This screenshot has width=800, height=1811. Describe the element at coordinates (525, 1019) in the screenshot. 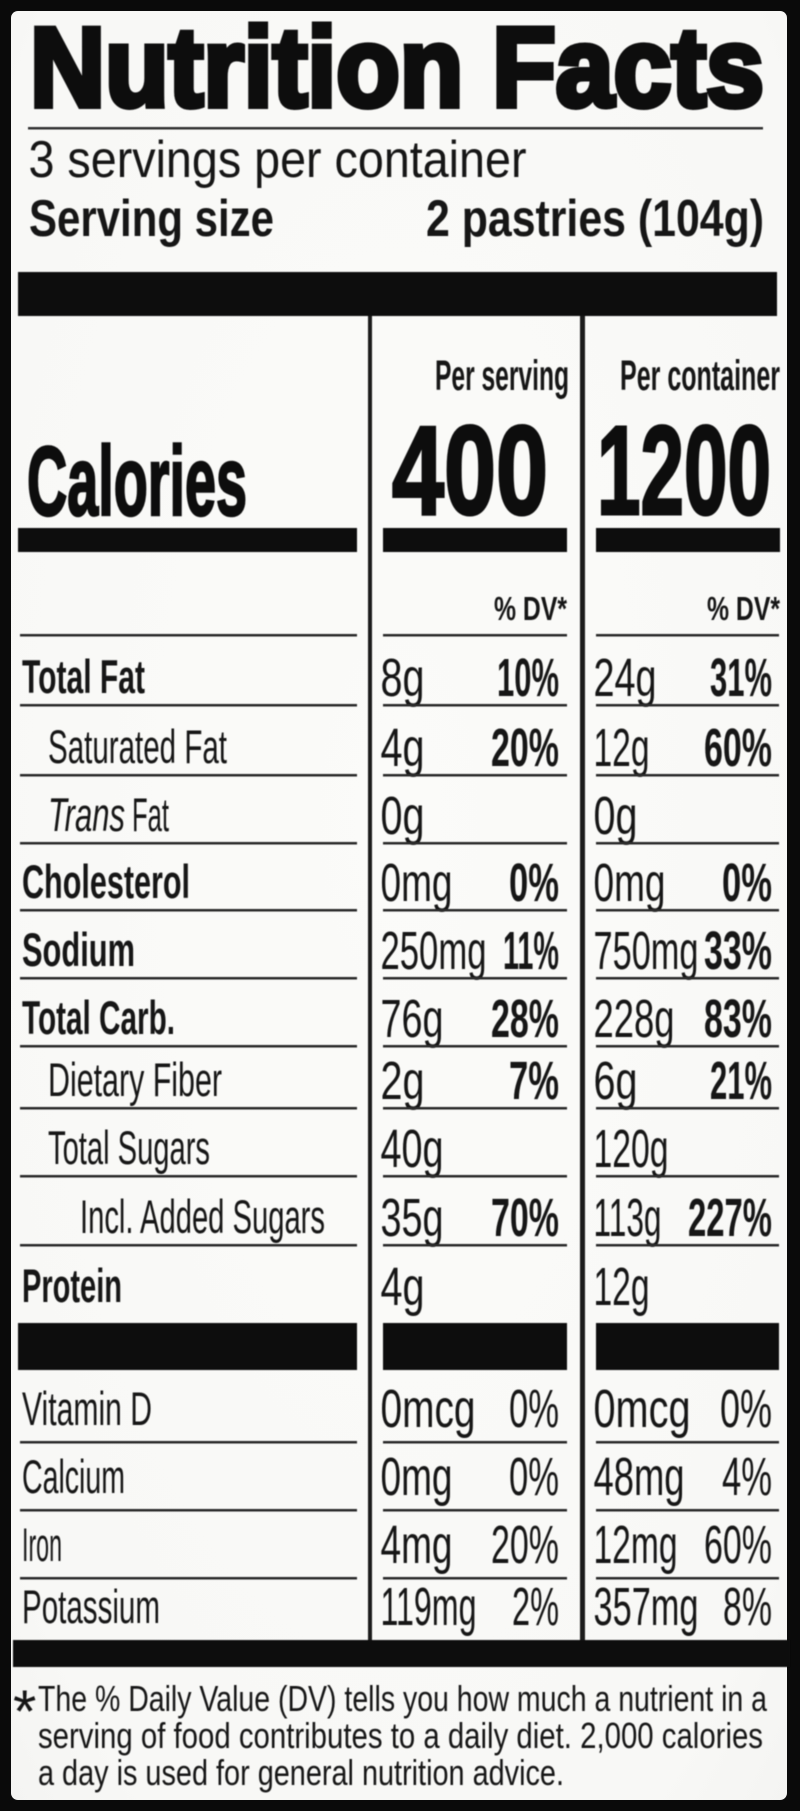

I see `svg-text: 28%` at that location.